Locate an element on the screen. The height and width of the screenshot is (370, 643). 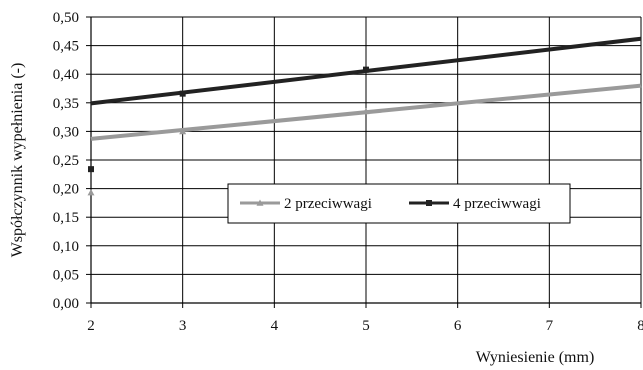
x-tick-label: 4 is located at coordinates (275, 326).